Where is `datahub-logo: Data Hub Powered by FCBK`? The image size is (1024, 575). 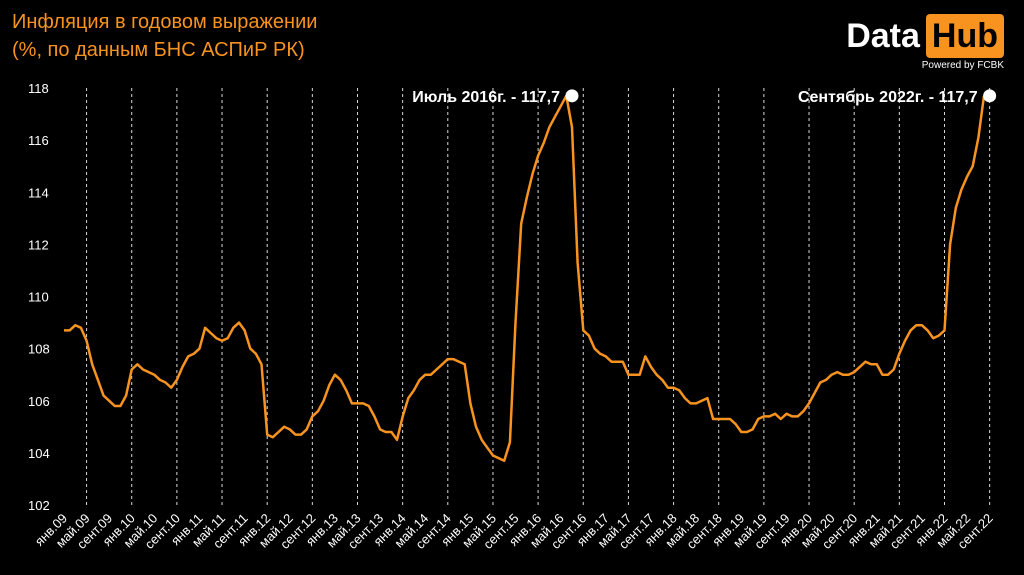
datahub-logo: Data Hub Powered by FCBK is located at coordinates (925, 42).